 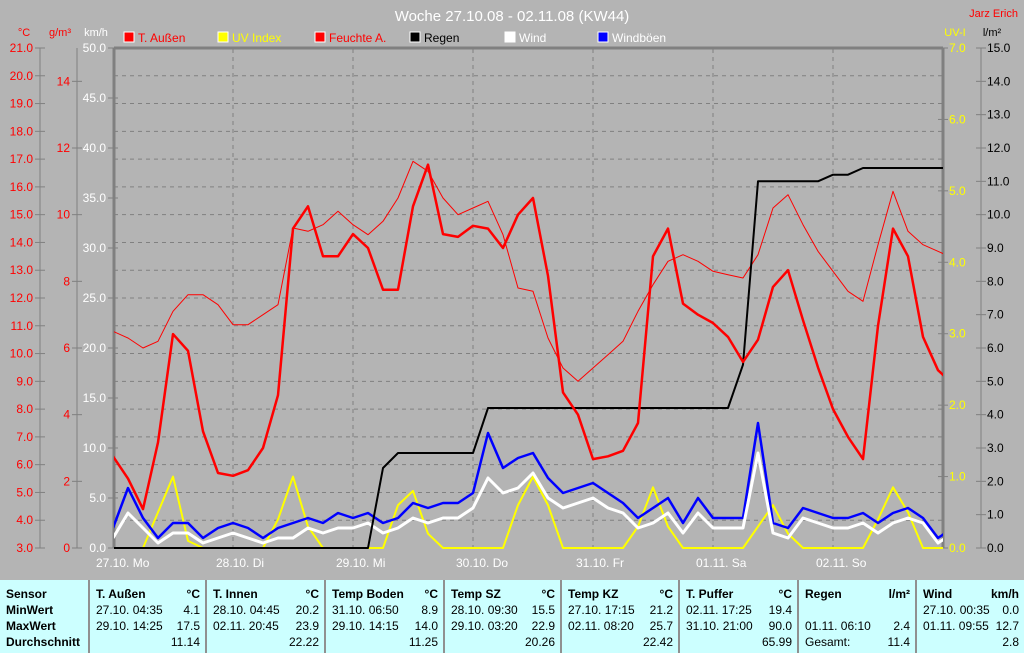 What do you see at coordinates (66, 548) in the screenshot?
I see `hum-tick-label: 0` at bounding box center [66, 548].